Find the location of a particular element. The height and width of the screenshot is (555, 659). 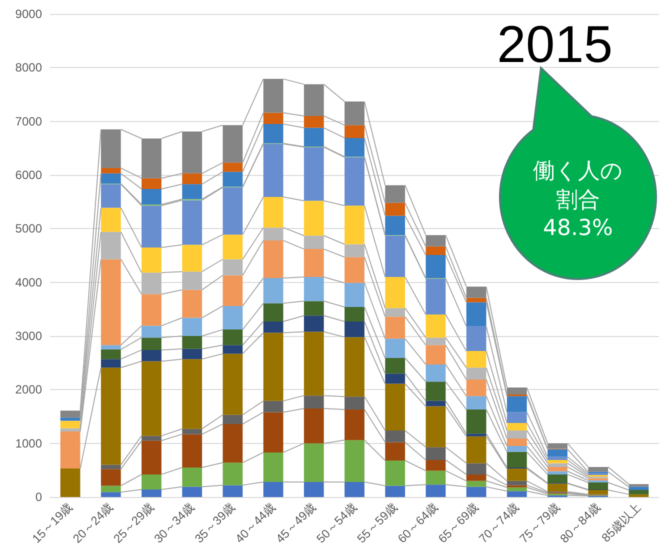

y-tick-label: 0 is located at coordinates (38, 497).